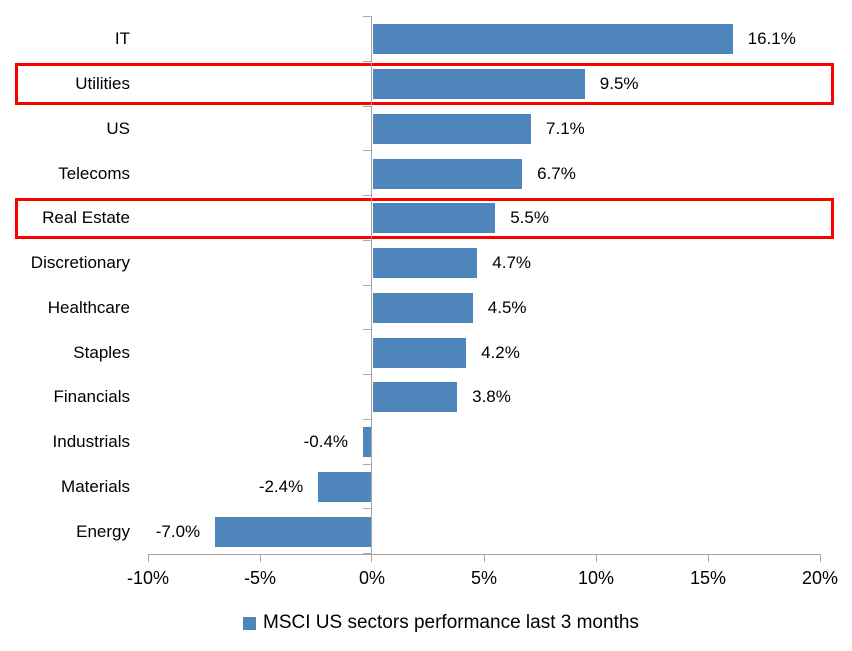  What do you see at coordinates (708, 578) in the screenshot?
I see `x-axis-tick-label: 15%` at bounding box center [708, 578].